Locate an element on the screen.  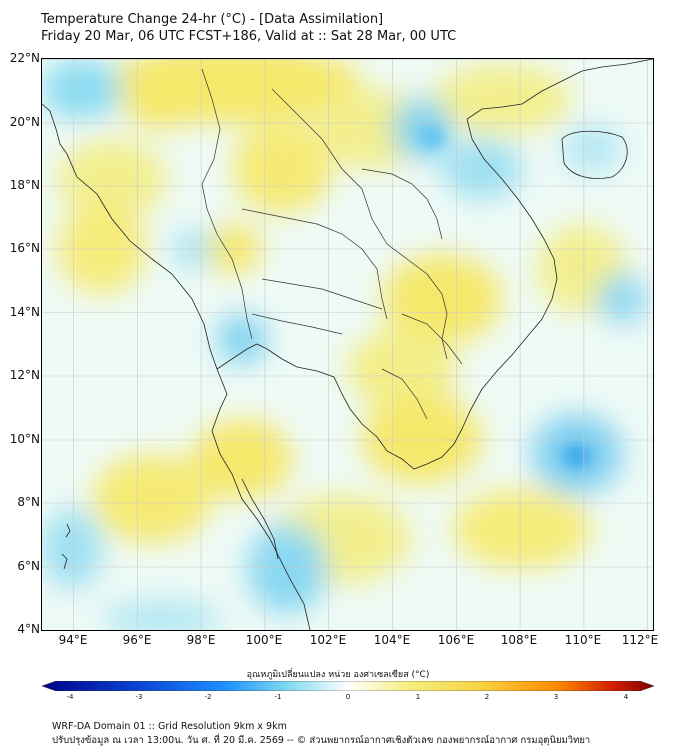
colorbar is located at coordinates (348, 686).